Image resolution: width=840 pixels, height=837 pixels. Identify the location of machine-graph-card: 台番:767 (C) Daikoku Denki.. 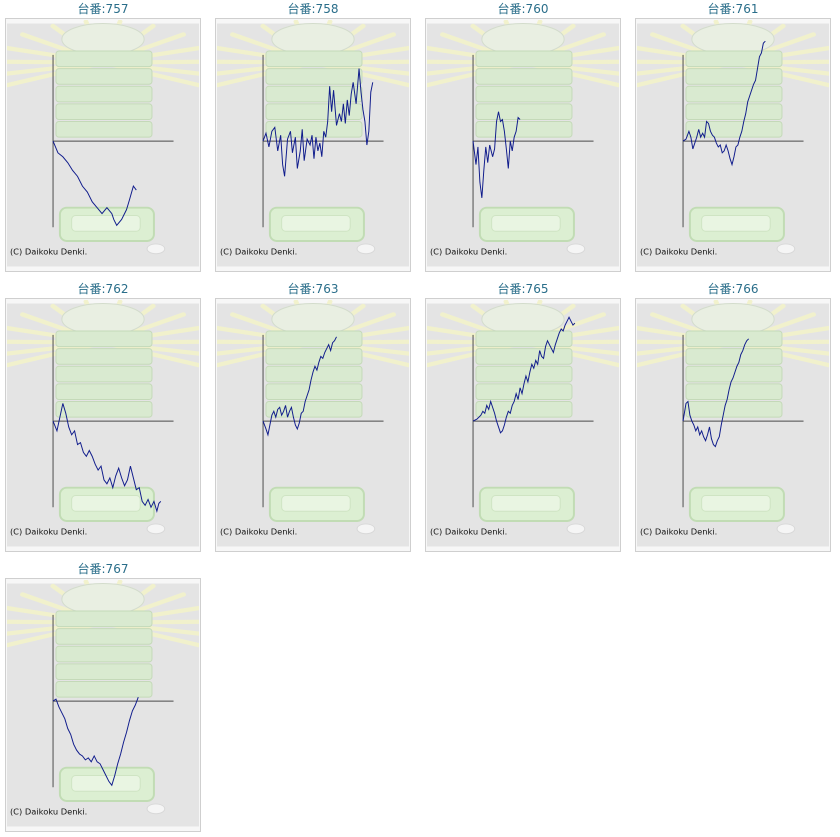
(103, 696).